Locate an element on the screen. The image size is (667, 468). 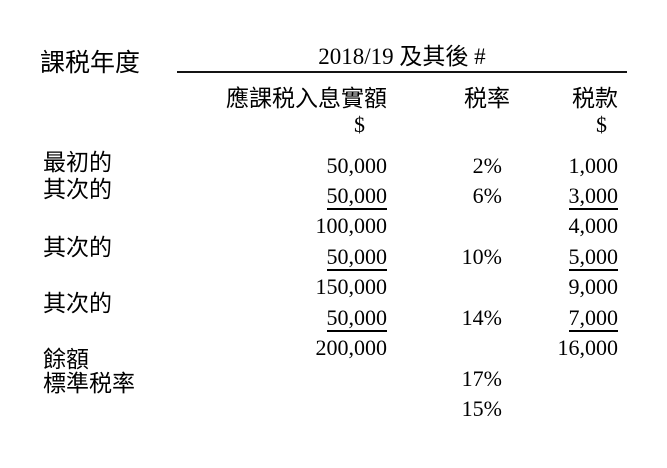
row-label-remainder: 餘額 is located at coordinates (66, 359).